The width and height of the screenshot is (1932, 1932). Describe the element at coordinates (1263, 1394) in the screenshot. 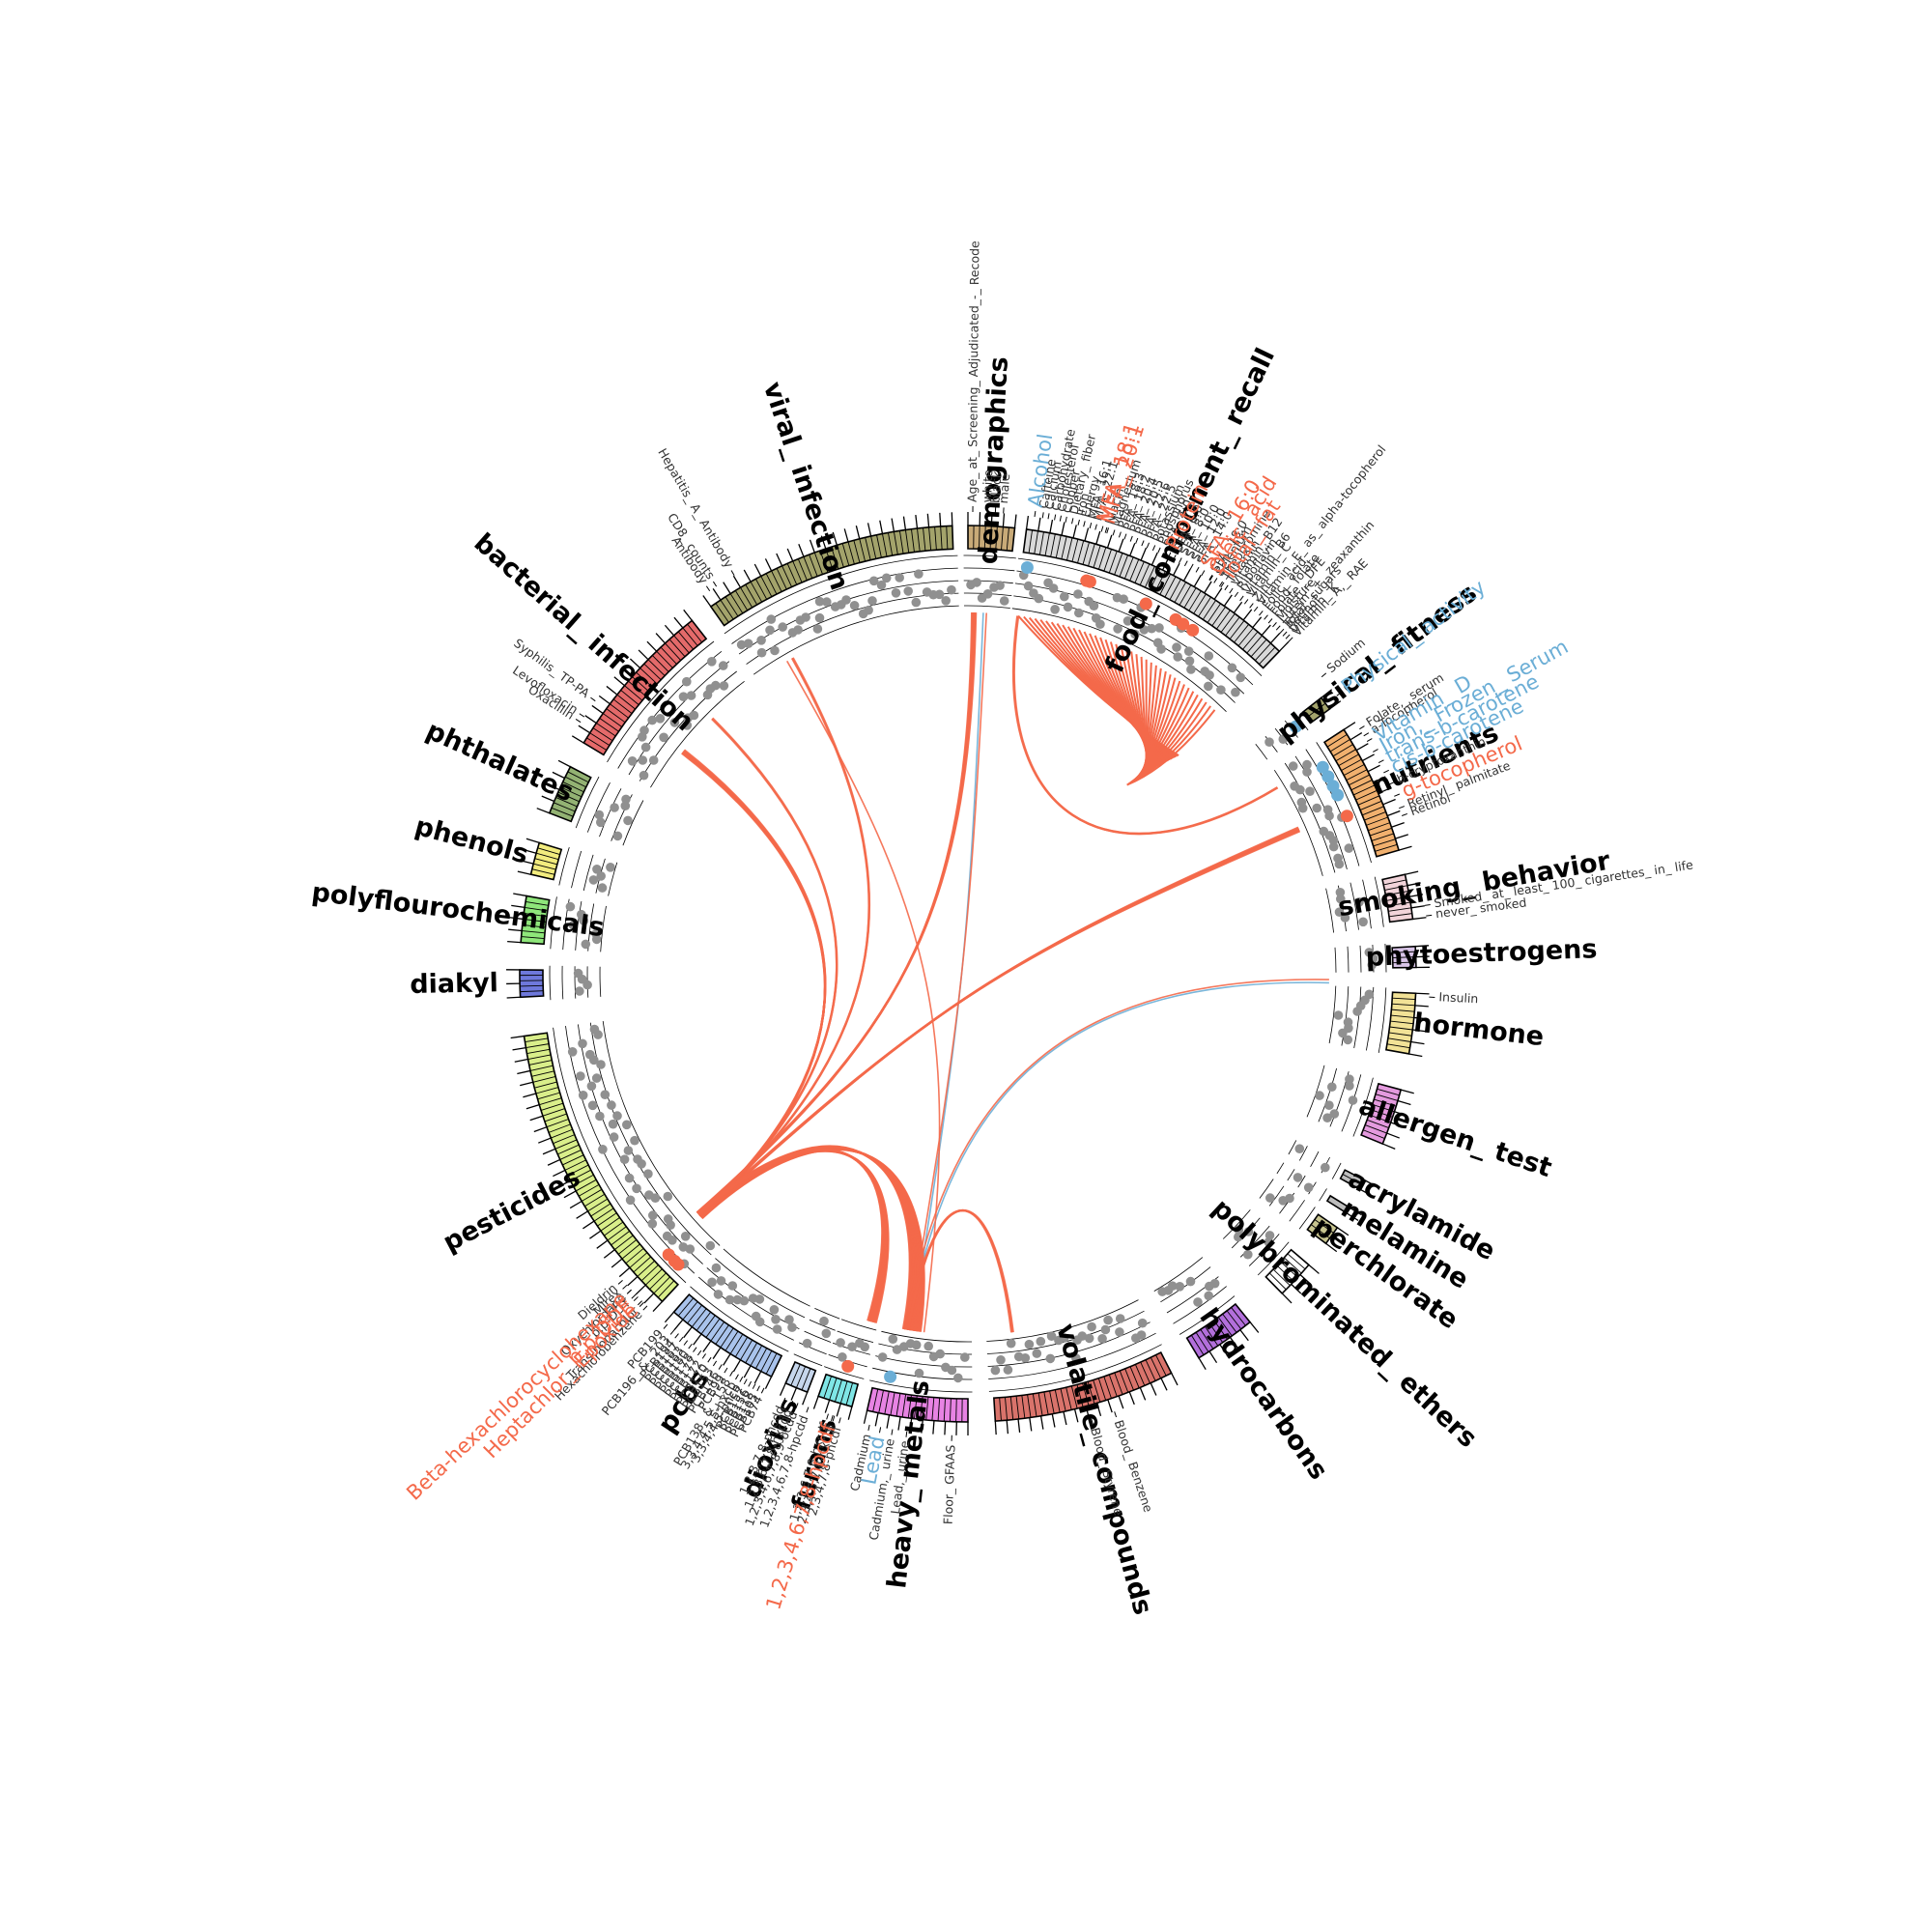

I see `category-label: hydrocarbons` at that location.